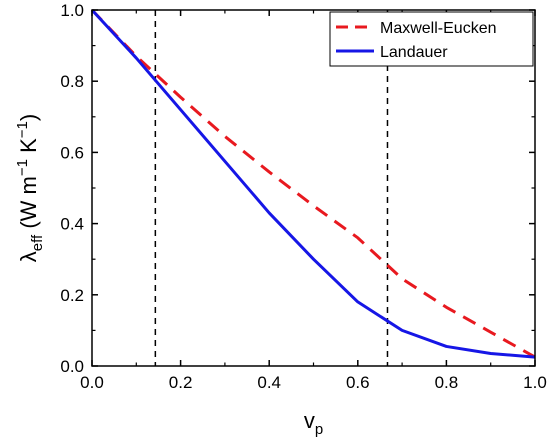  I want to click on y-tick-label: 0.6, so click(72, 152).